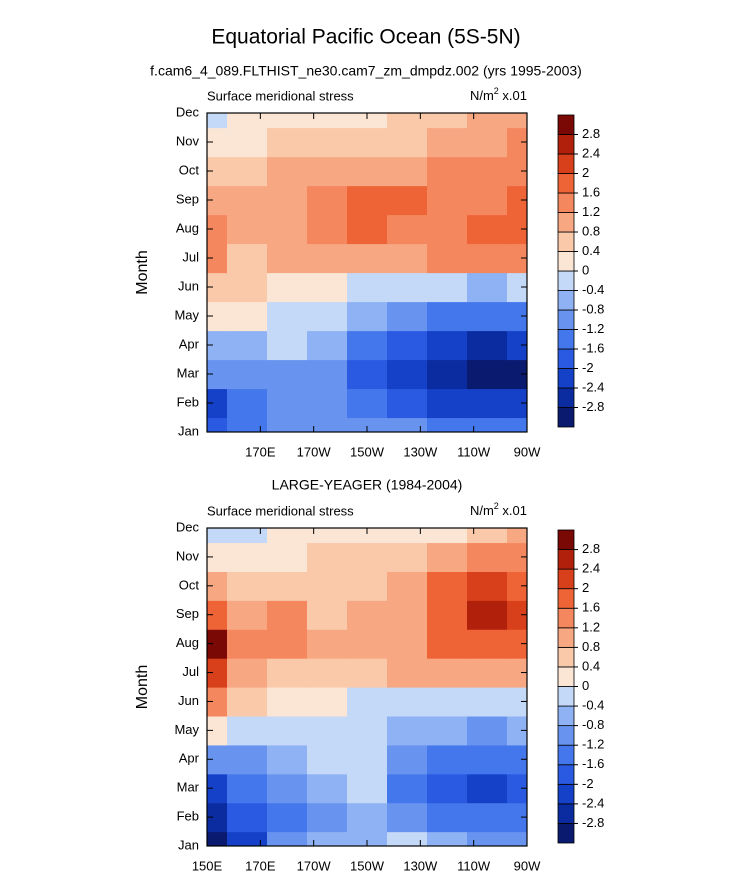  I want to click on colorbar-label: -1.6, so click(593, 763).